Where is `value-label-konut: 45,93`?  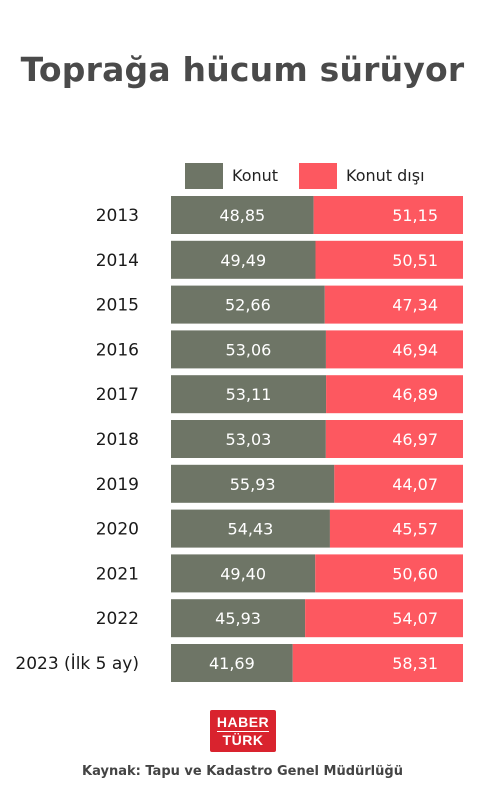
value-label-konut: 45,93 is located at coordinates (238, 618).